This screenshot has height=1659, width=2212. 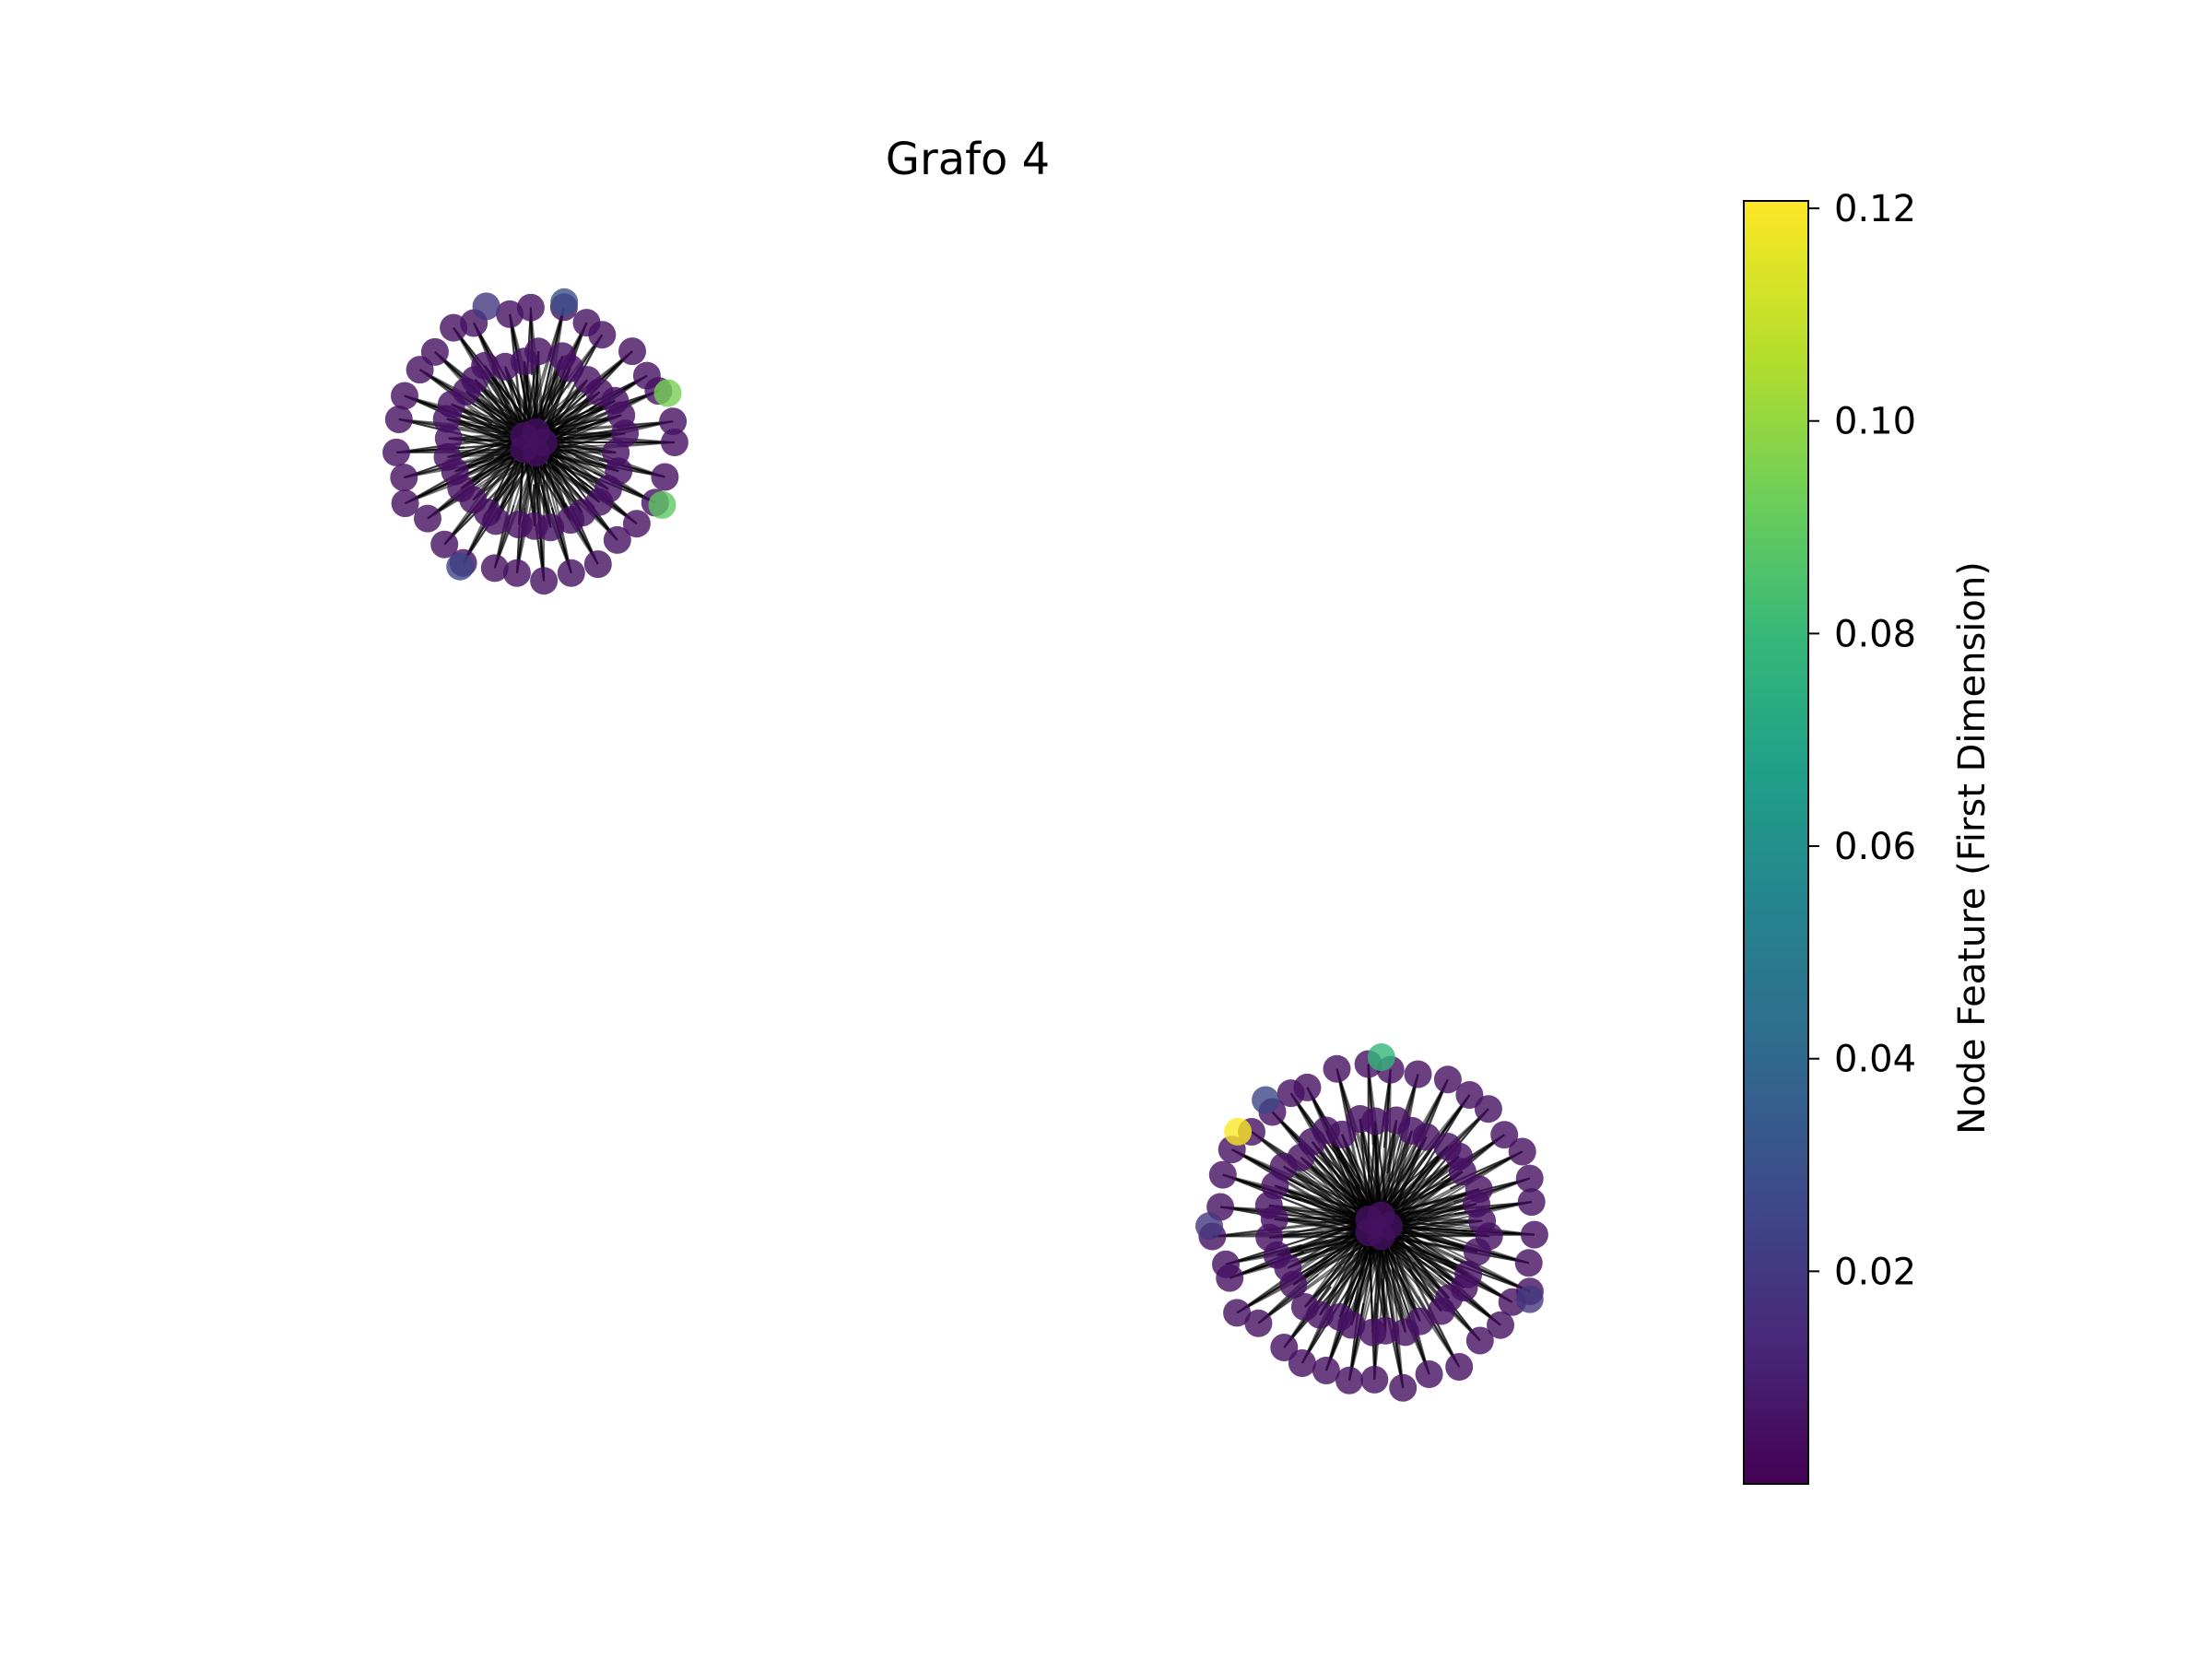 What do you see at coordinates (1875, 1060) in the screenshot?
I see `colorbar-tick-label: 0.04` at bounding box center [1875, 1060].